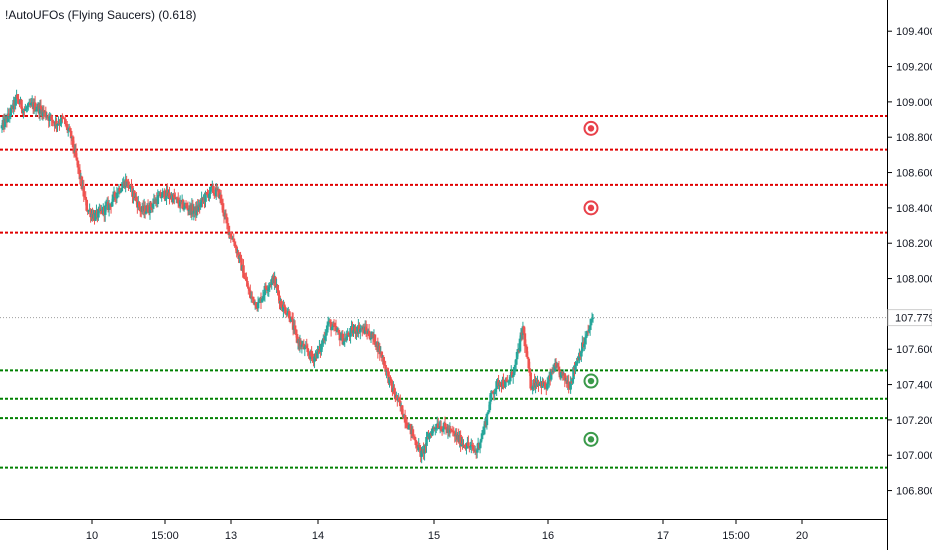 Image resolution: width=932 pixels, height=555 pixels. I want to click on price-tick-label: 108.400, so click(914, 209).